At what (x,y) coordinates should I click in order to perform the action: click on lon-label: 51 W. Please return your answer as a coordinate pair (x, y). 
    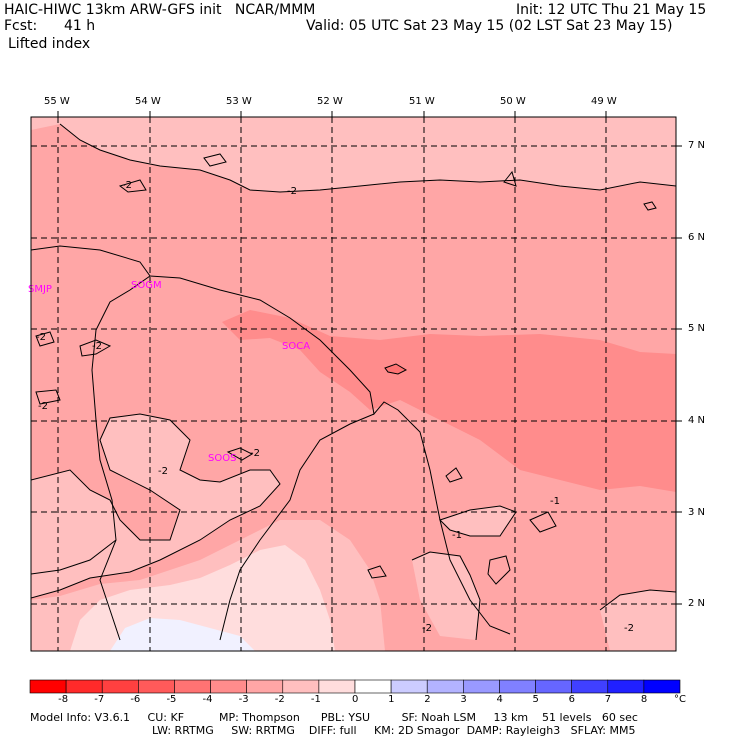
    Looking at the image, I should click on (422, 101).